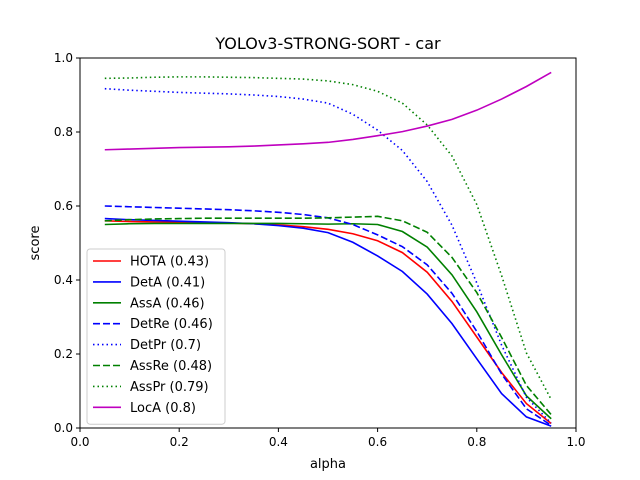 This screenshot has width=640, height=480. What do you see at coordinates (171, 324) in the screenshot?
I see `legend-label: DetRe (0.46)` at bounding box center [171, 324].